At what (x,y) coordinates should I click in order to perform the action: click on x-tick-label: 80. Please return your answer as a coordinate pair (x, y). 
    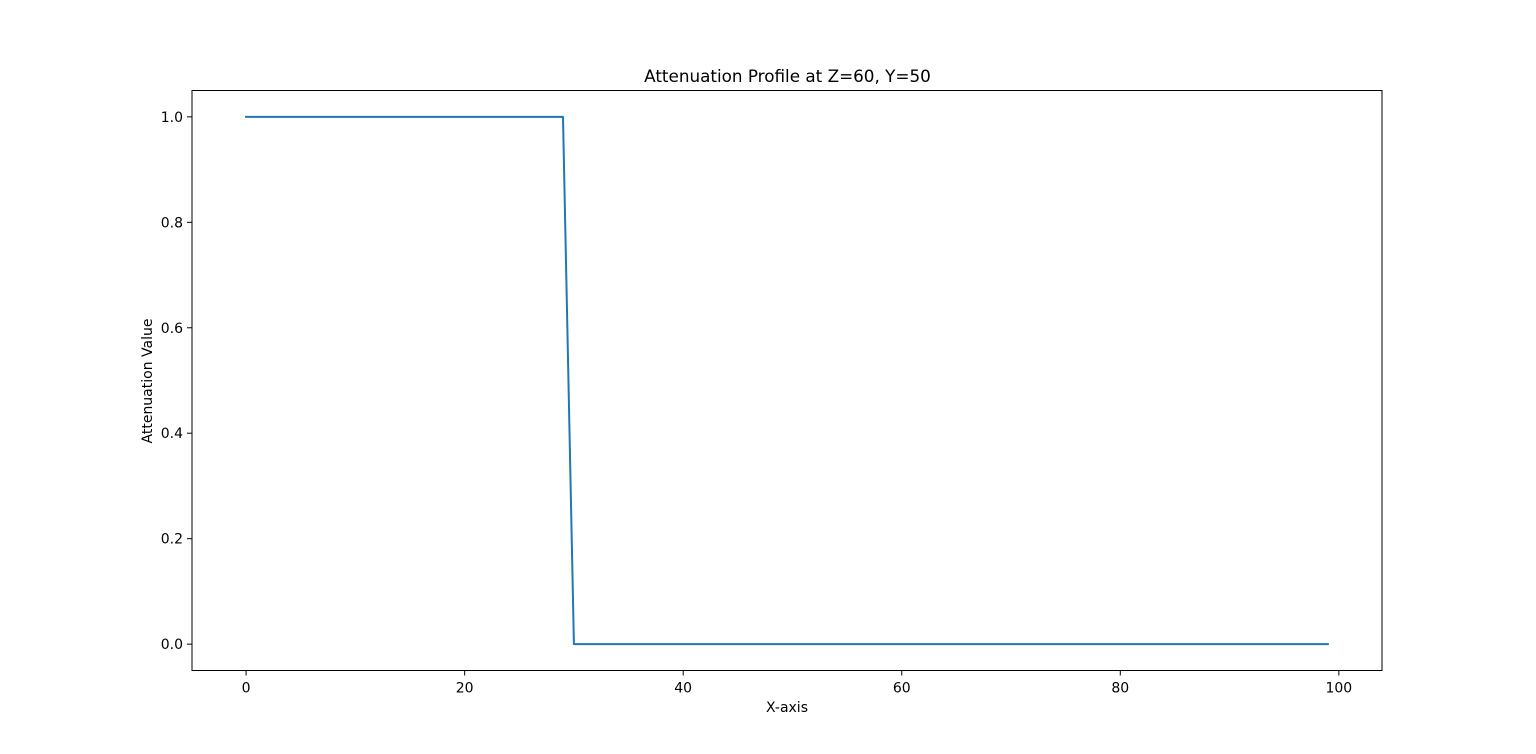
    Looking at the image, I should click on (1120, 689).